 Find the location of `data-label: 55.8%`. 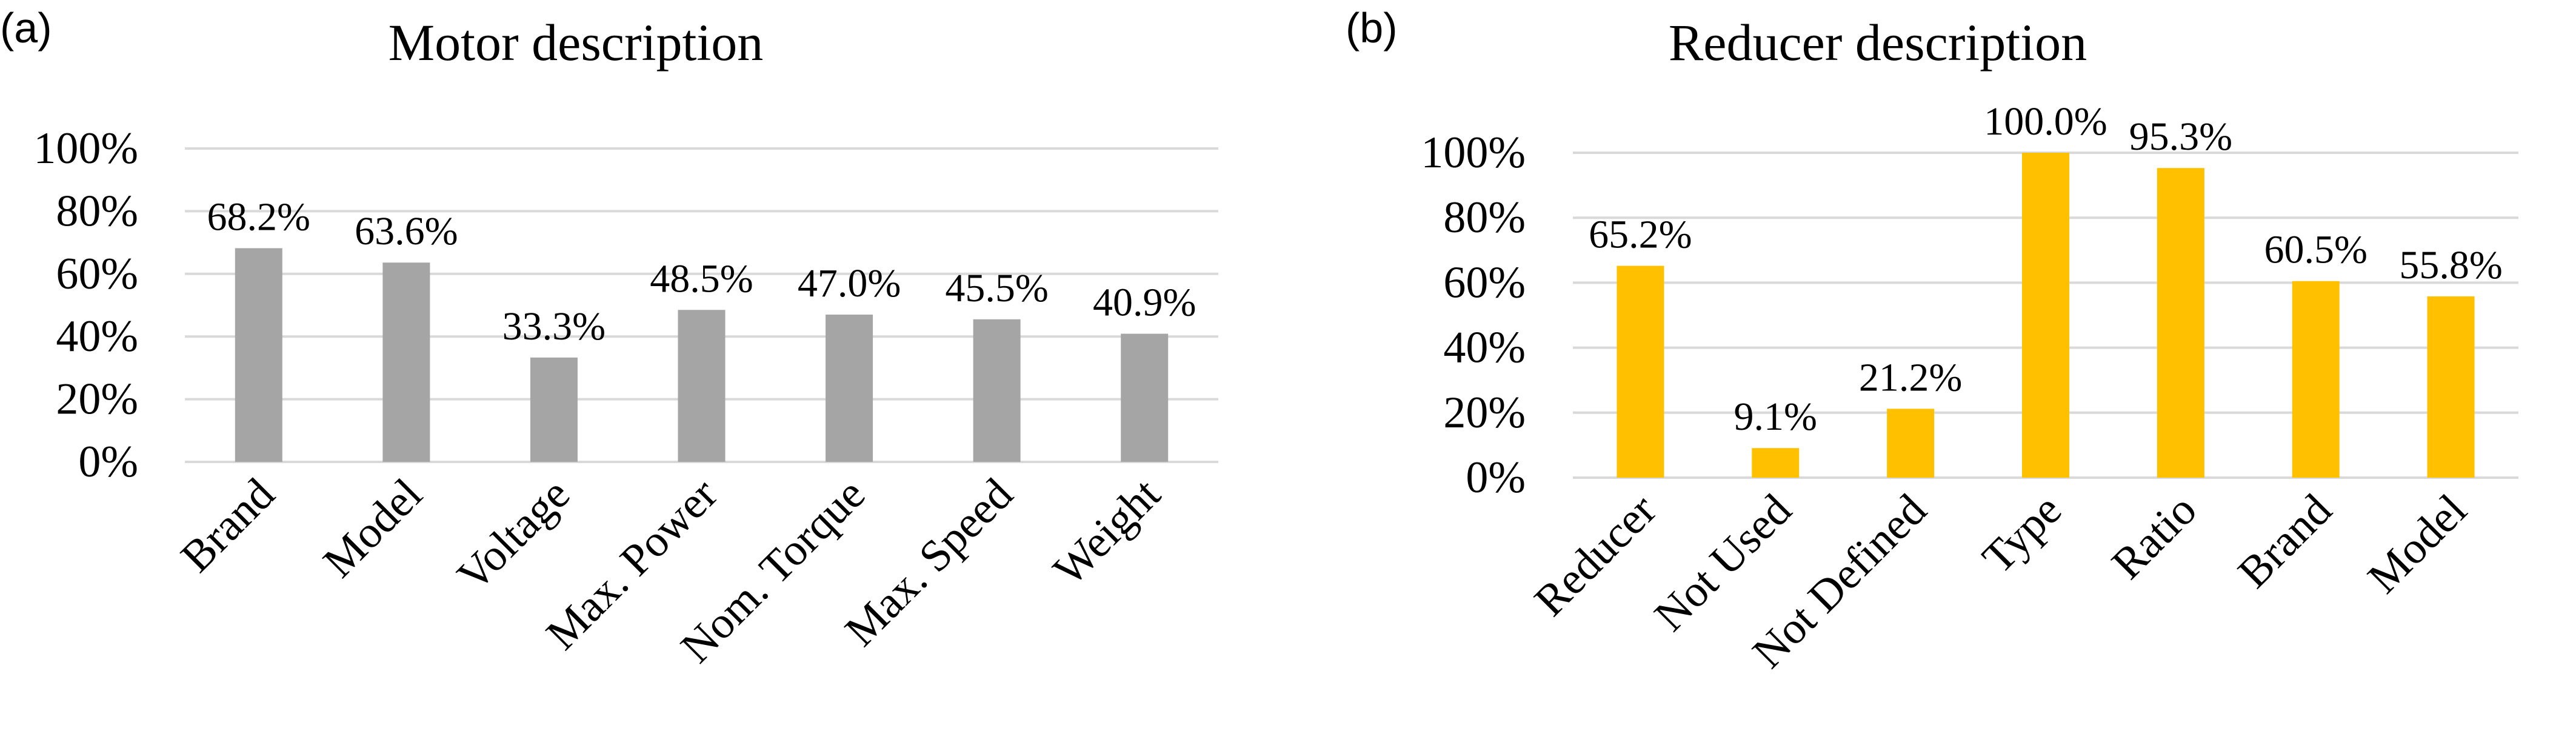

data-label: 55.8% is located at coordinates (2450, 265).